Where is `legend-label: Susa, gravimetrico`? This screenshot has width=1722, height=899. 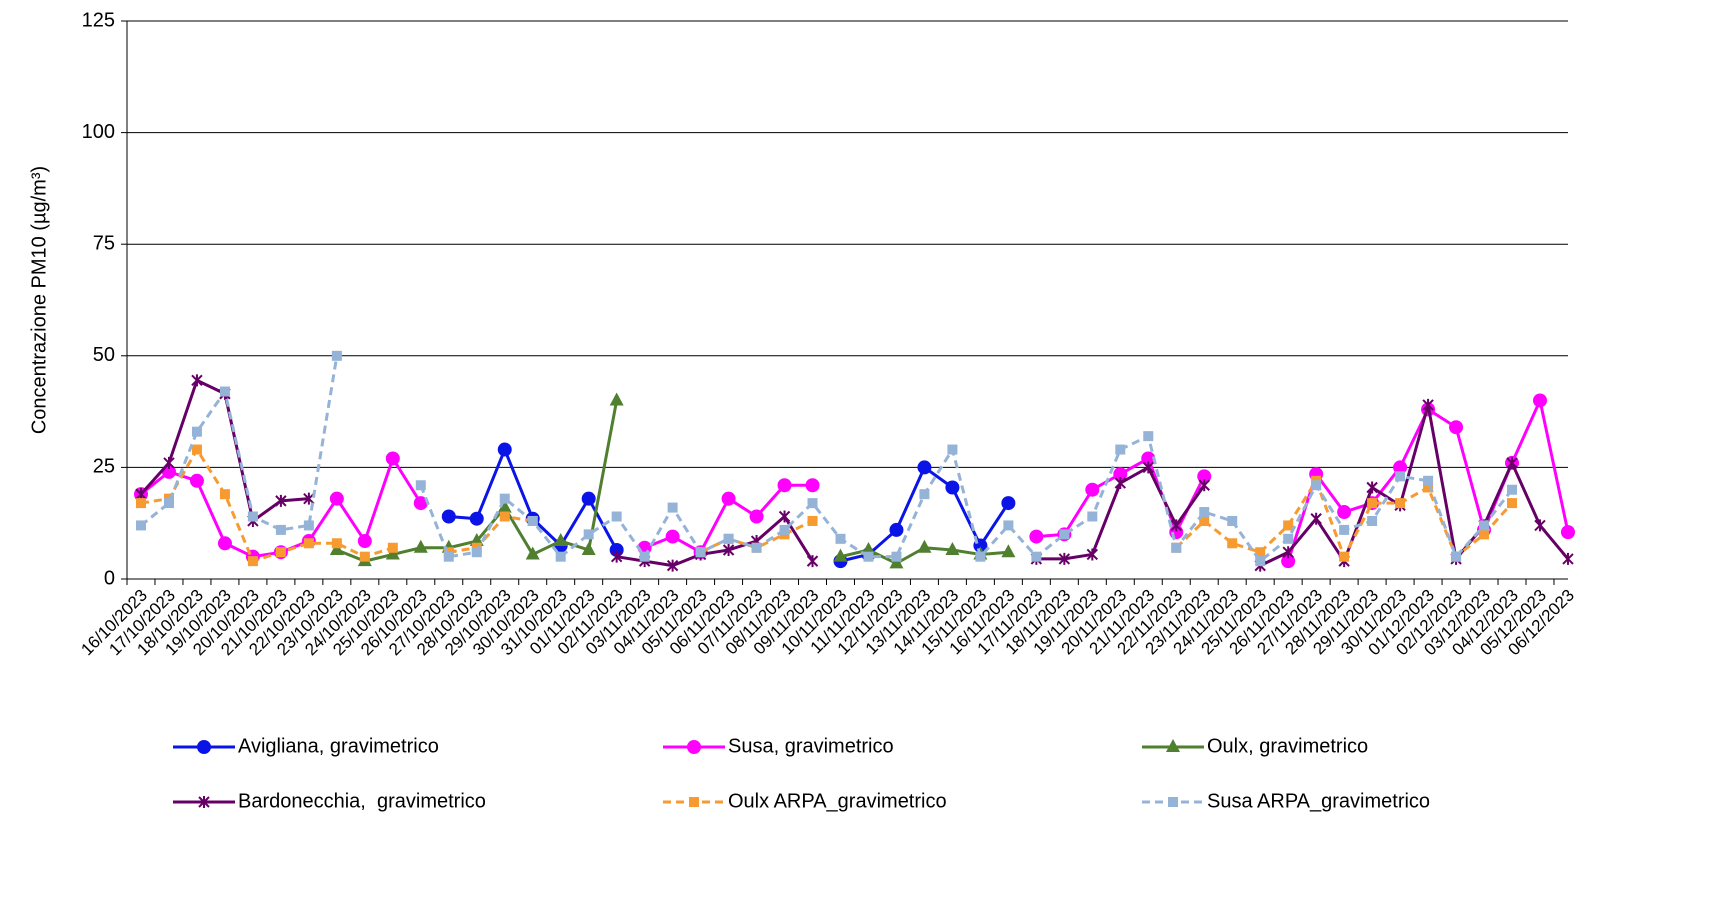
legend-label: Susa, gravimetrico is located at coordinates (811, 746).